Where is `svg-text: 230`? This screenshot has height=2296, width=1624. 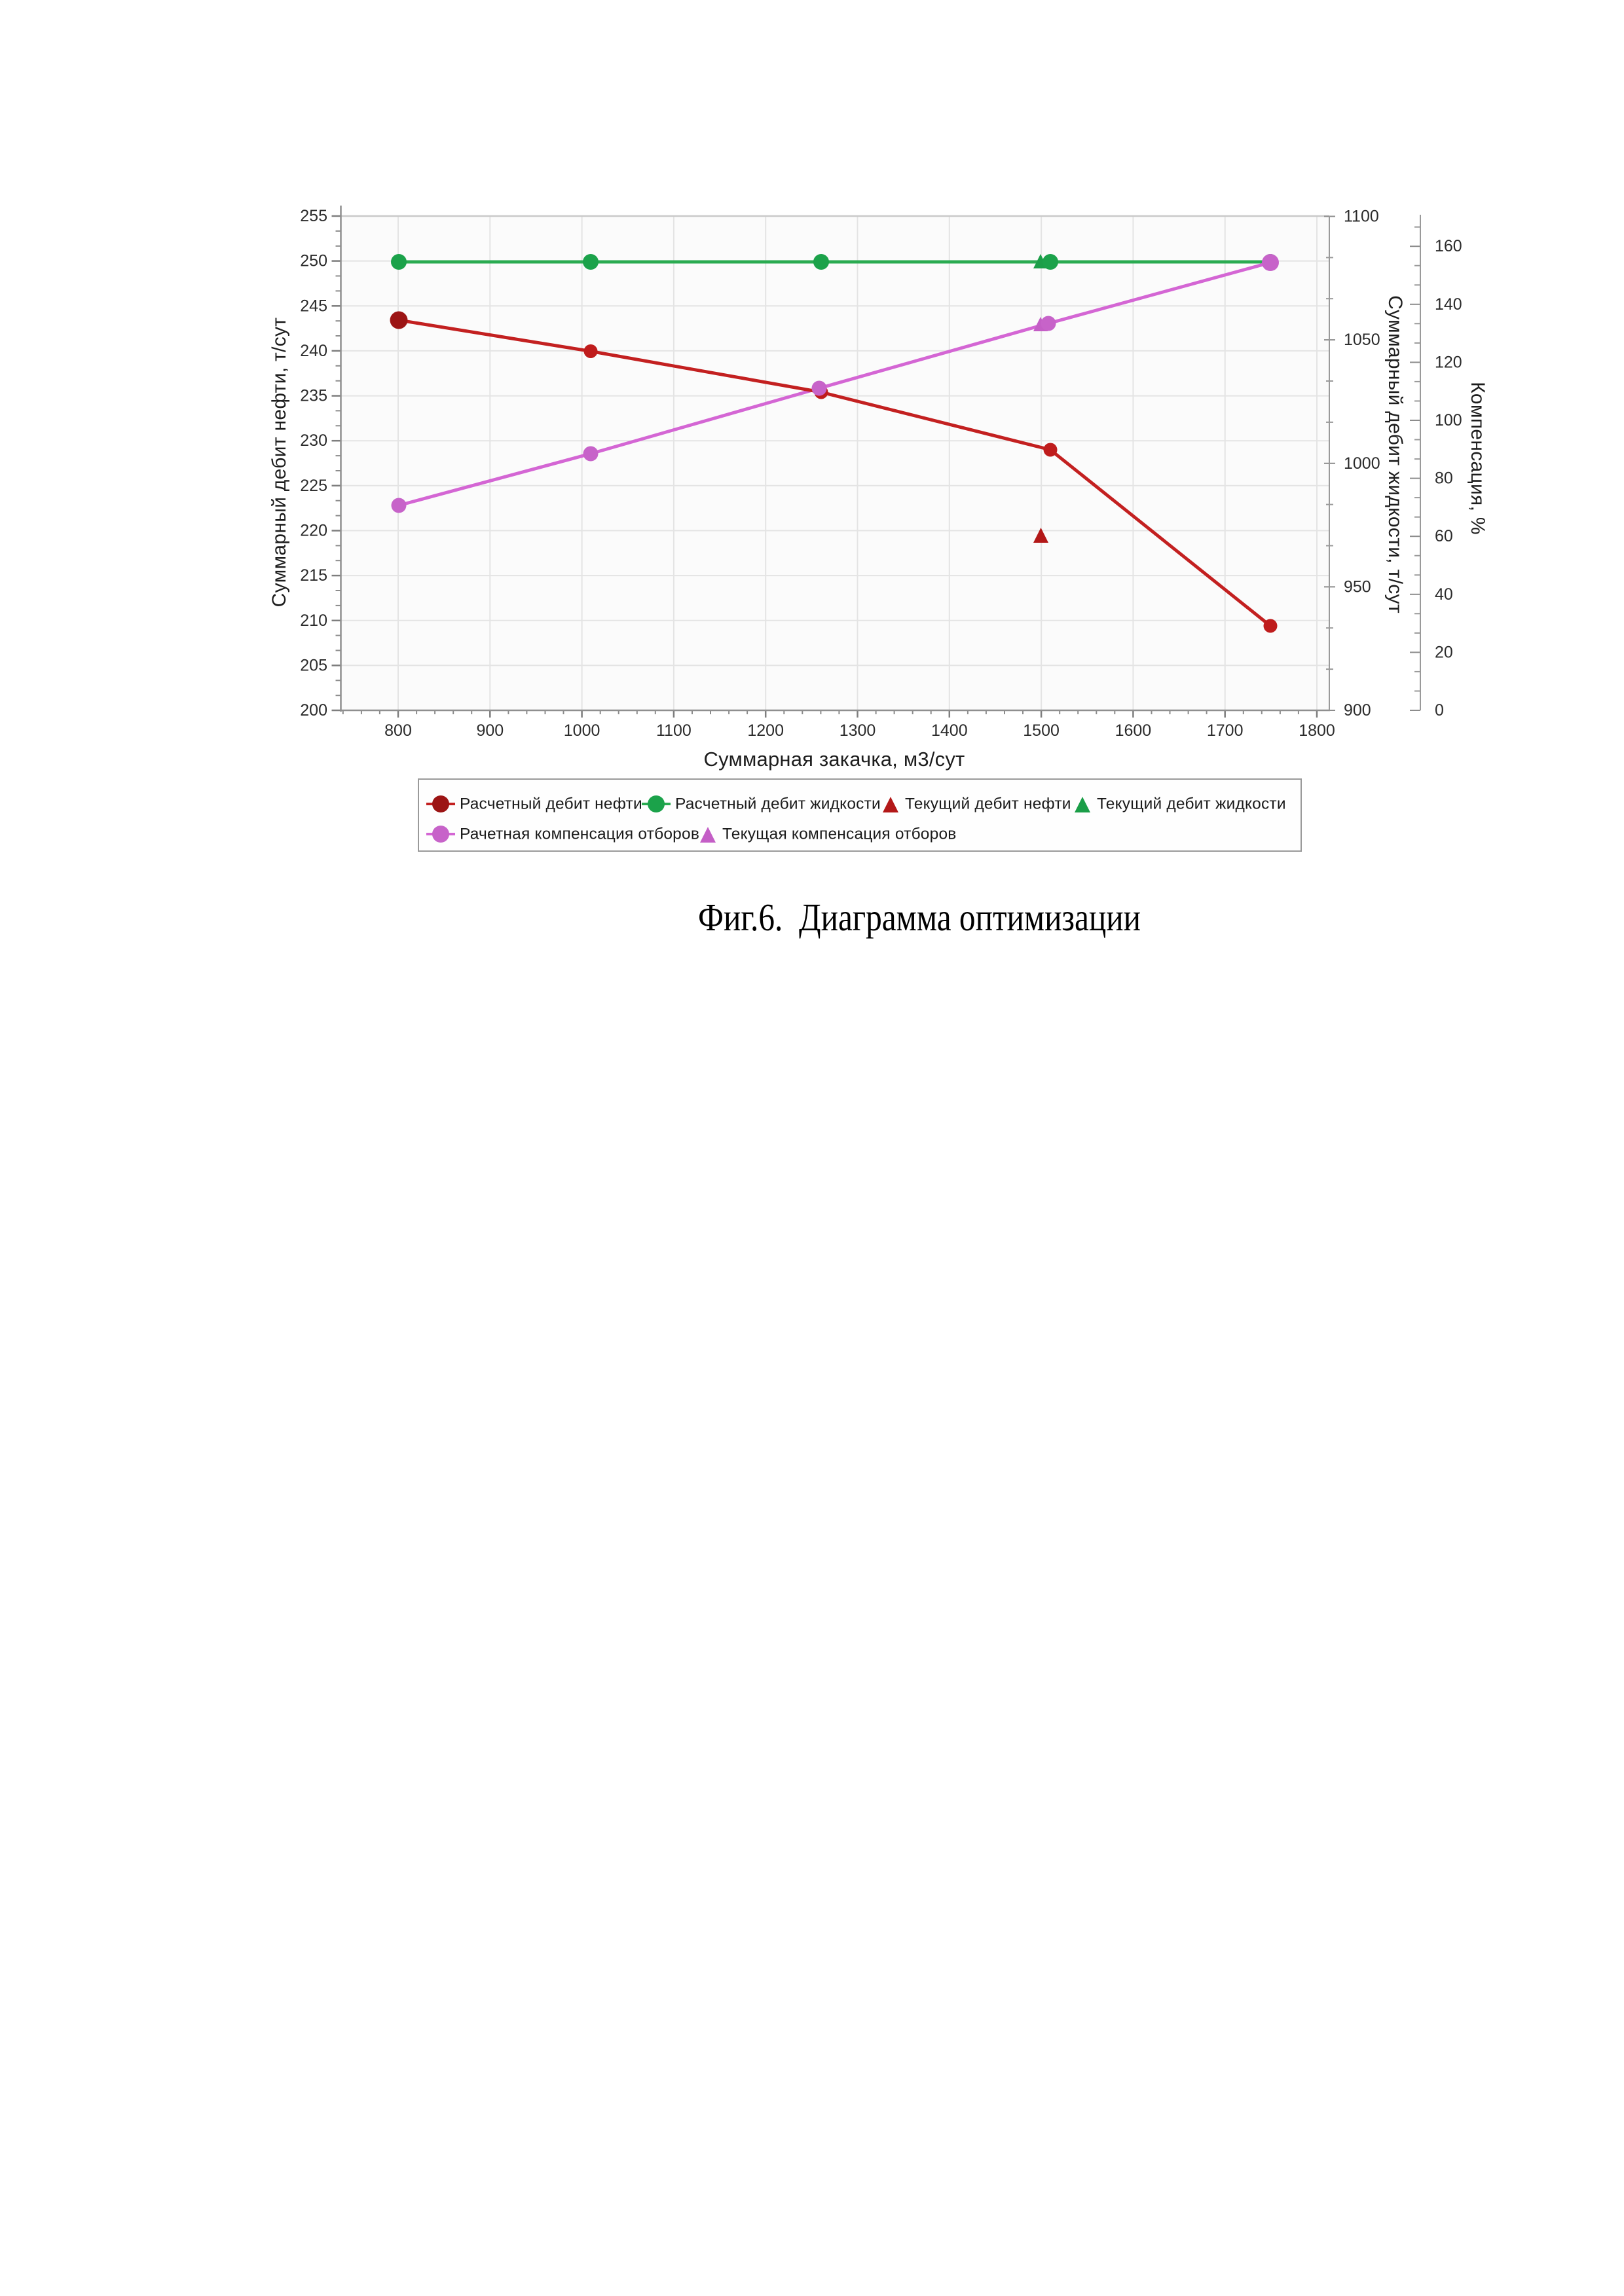
svg-text: 230 is located at coordinates (313, 440).